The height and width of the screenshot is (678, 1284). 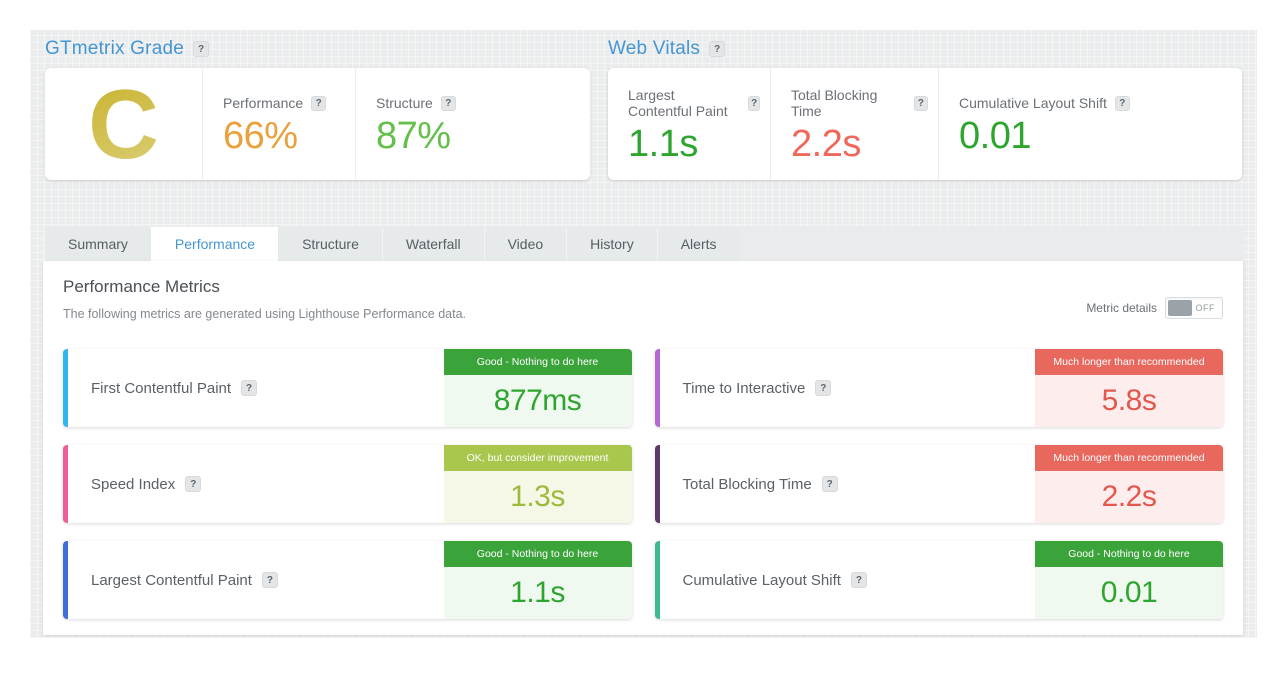 I want to click on tab-performance: Performance, so click(x=214, y=244).